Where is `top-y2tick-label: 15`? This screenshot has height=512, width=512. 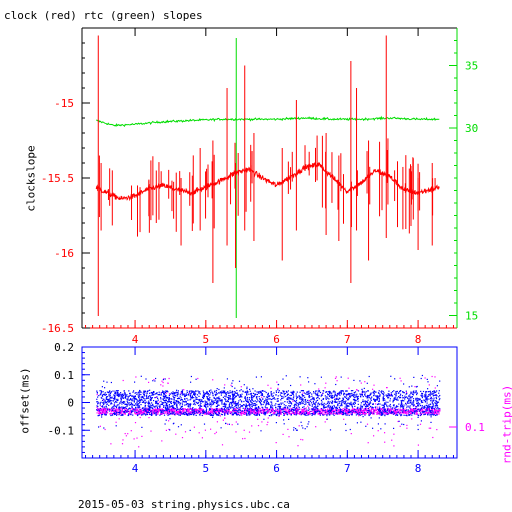
top-y2tick-label: 15 is located at coordinates (471, 316).